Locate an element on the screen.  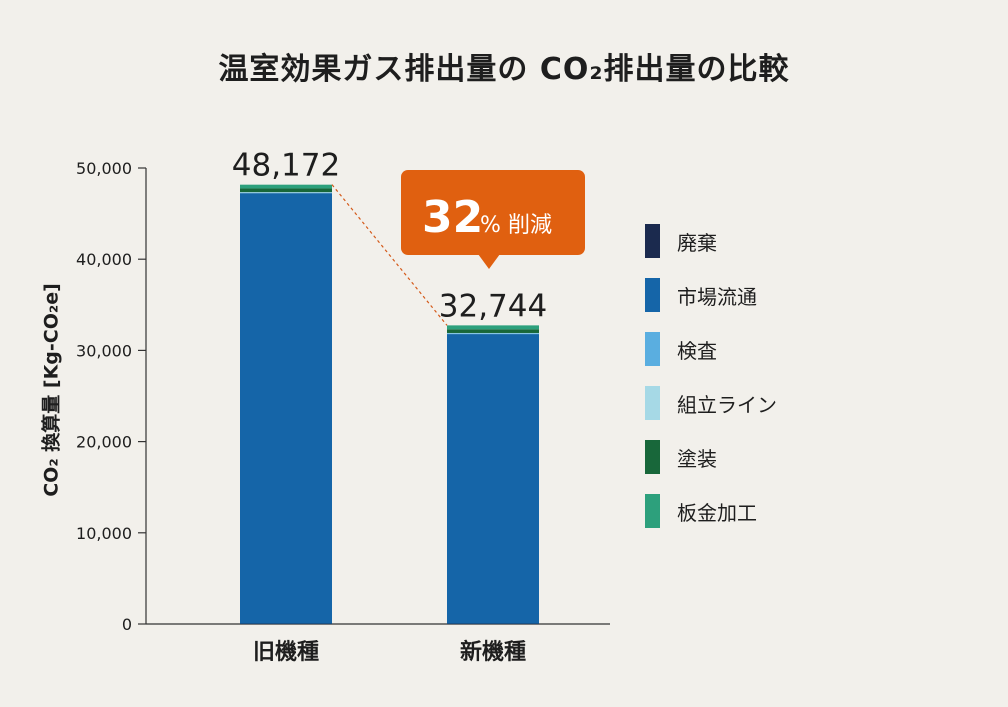
legend-label: 検査 is located at coordinates (697, 350).